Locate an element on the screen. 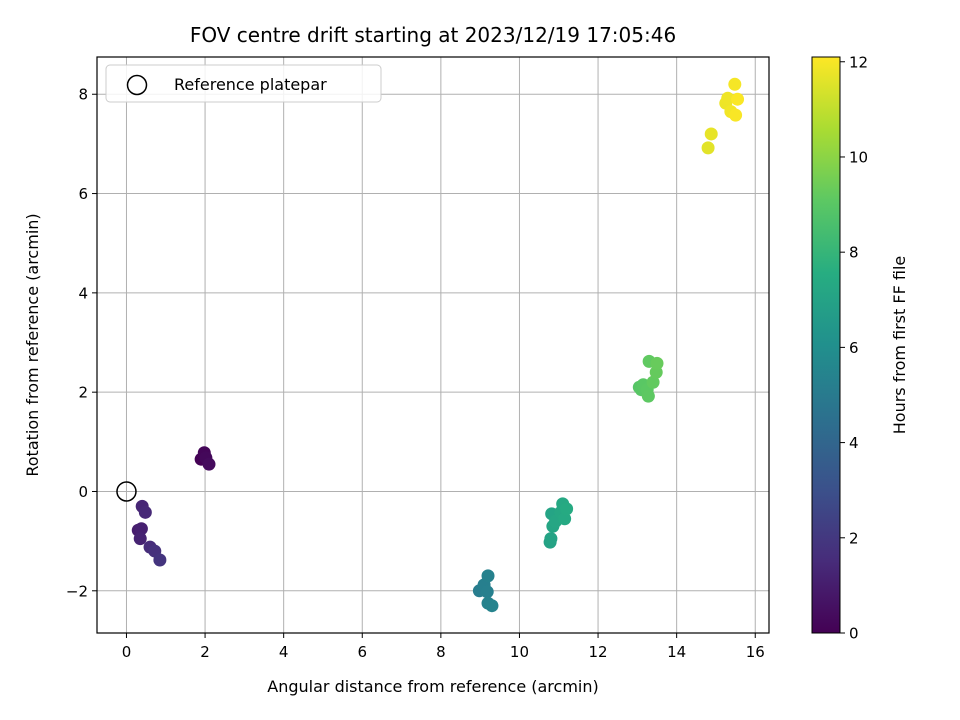 The height and width of the screenshot is (720, 960). colorbar-tick-label: 6 is located at coordinates (854, 348).